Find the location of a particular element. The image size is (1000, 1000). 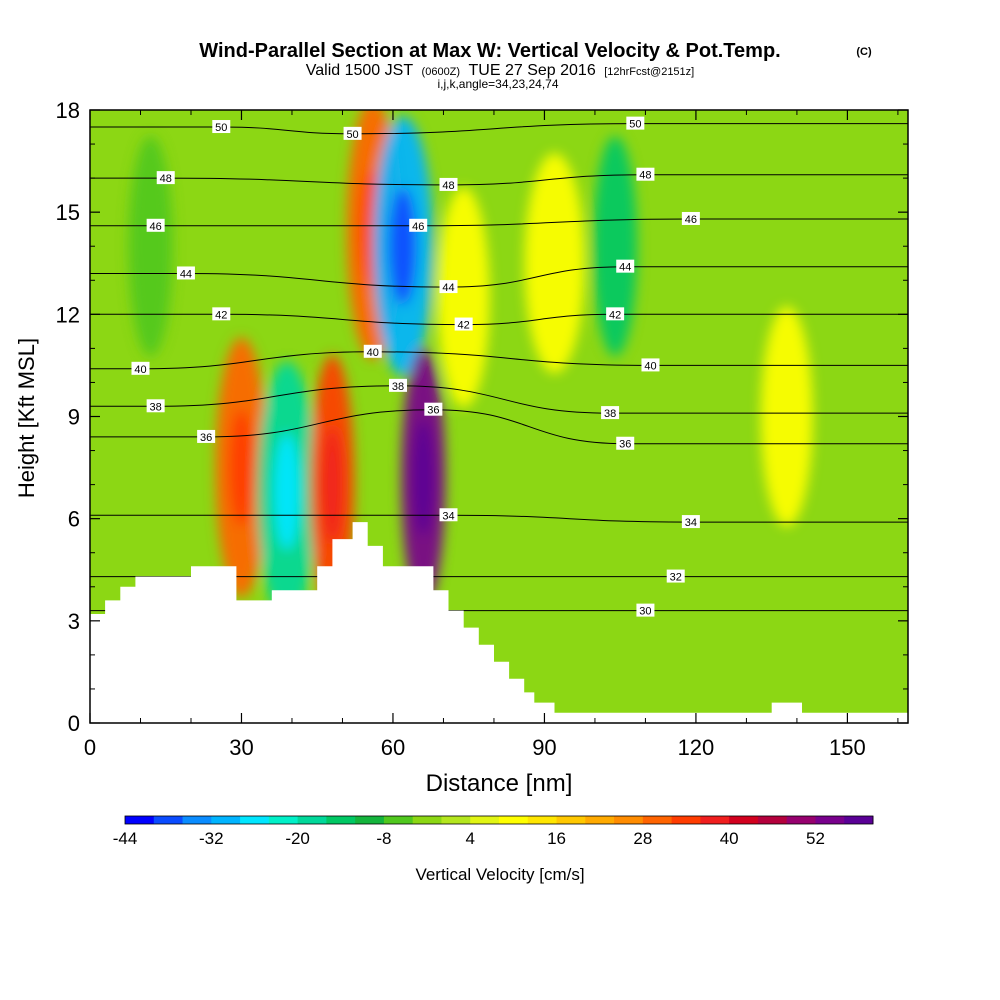

colorbar-tick-label: 52 is located at coordinates (815, 838).